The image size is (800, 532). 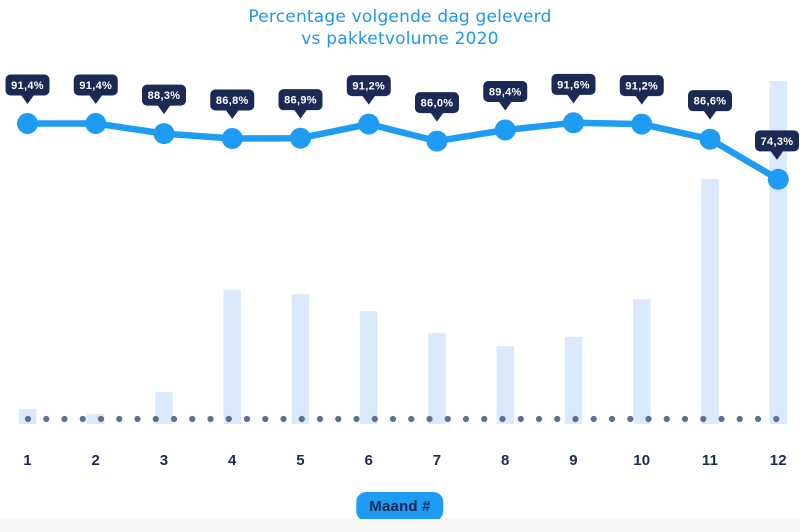 What do you see at coordinates (369, 460) in the screenshot?
I see `month-tick-label: 6` at bounding box center [369, 460].